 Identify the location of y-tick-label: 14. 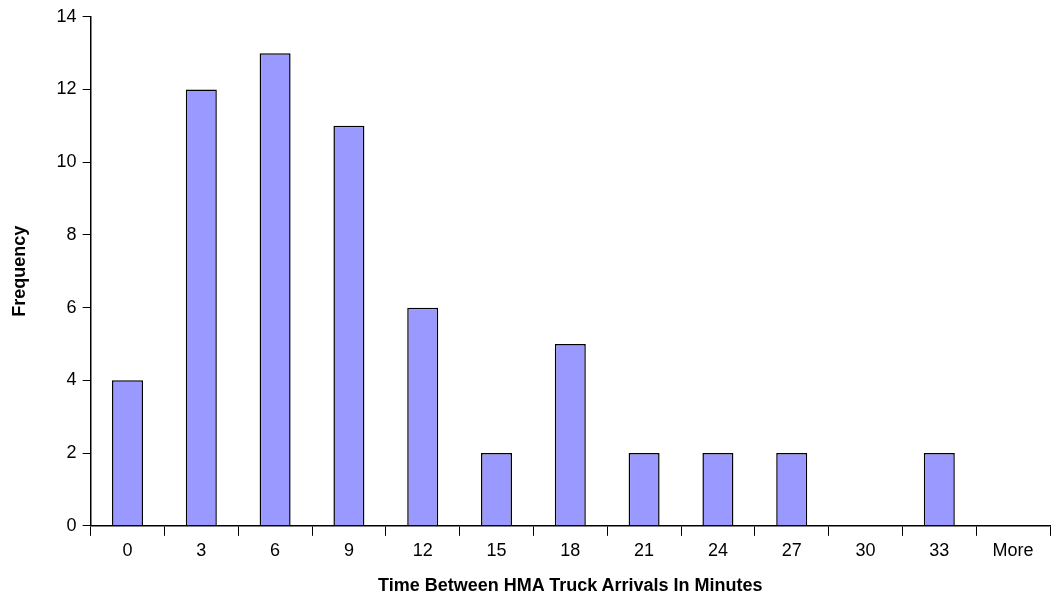
(66, 15).